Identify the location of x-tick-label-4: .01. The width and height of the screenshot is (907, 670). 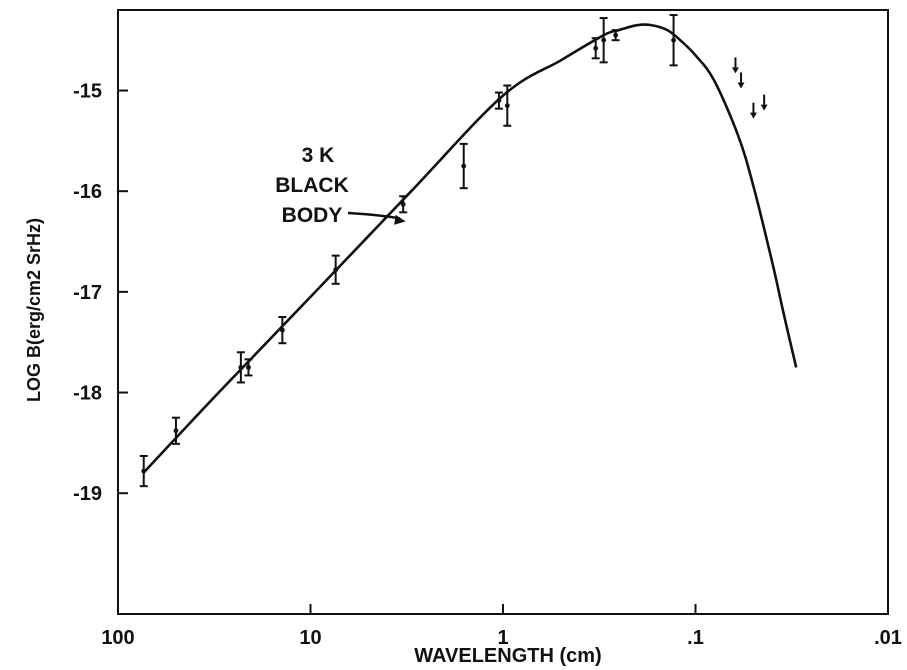
(888, 638).